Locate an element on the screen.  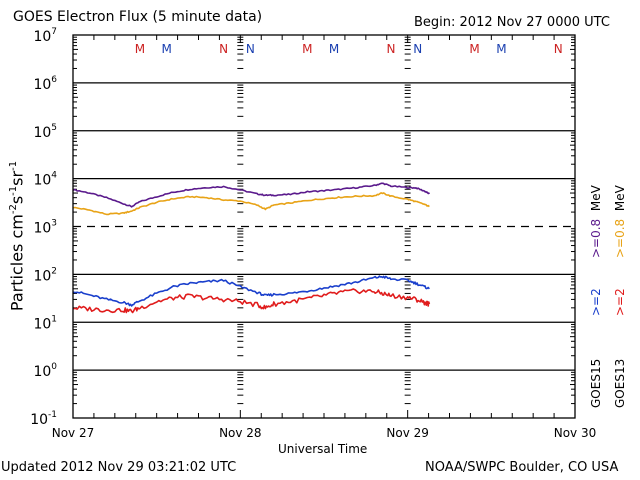
x-tick-label: Nov 30 is located at coordinates (575, 433).